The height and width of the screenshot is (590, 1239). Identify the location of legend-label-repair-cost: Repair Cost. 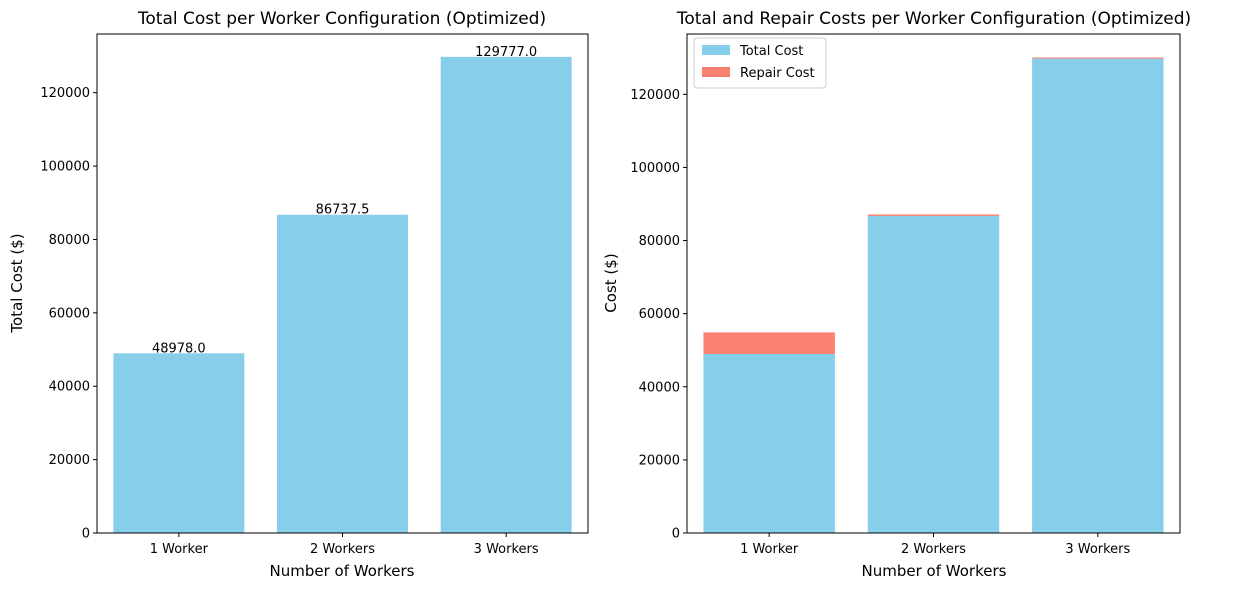
(777, 73).